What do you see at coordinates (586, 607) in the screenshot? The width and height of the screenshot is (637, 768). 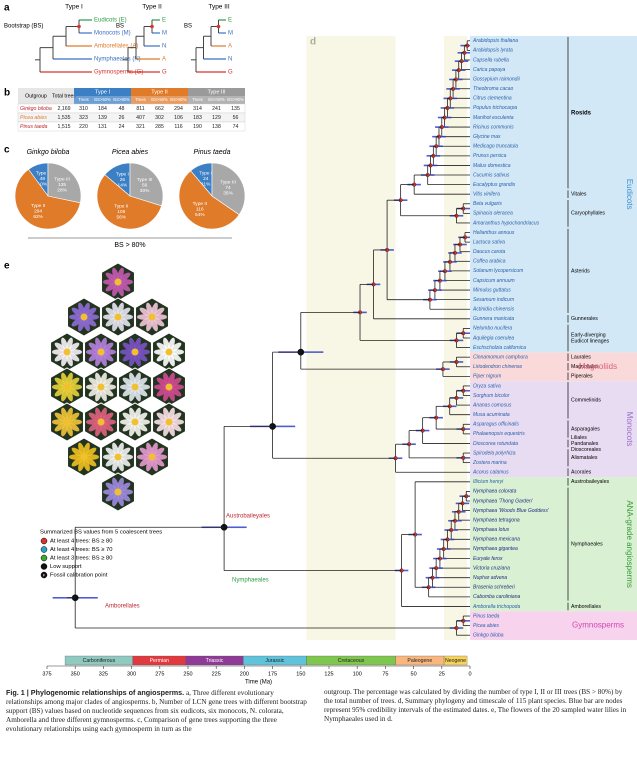 I see `order-label: Amborellales` at bounding box center [586, 607].